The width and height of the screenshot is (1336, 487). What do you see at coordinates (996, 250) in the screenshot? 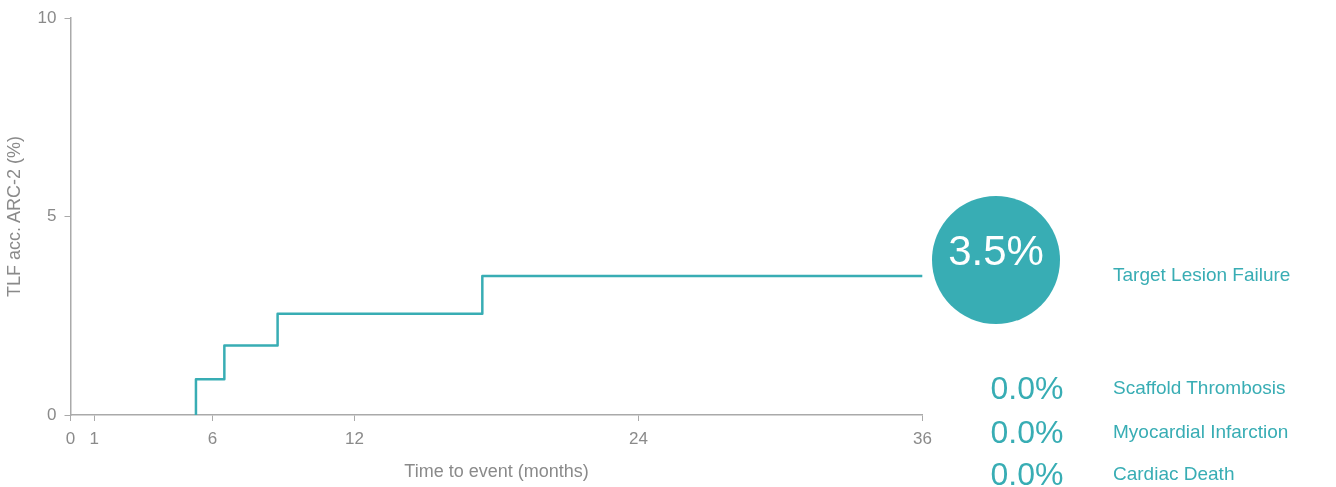
I see `text: 3.5%` at bounding box center [996, 250].